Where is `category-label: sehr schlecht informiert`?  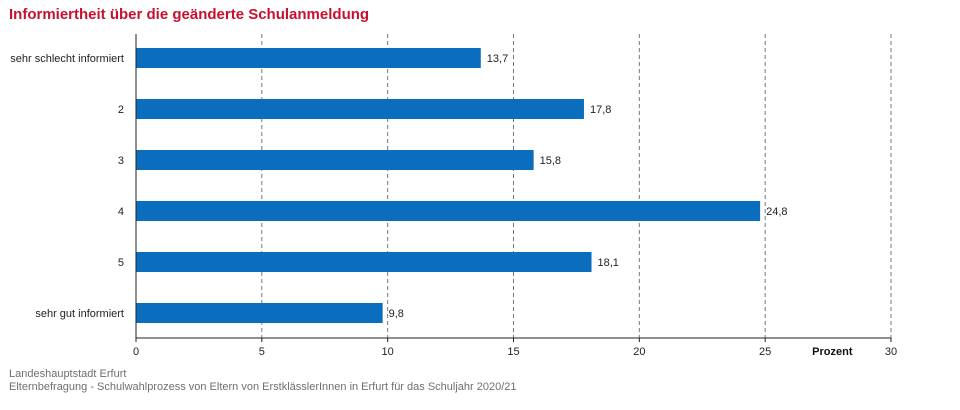 category-label: sehr schlecht informiert is located at coordinates (67, 59).